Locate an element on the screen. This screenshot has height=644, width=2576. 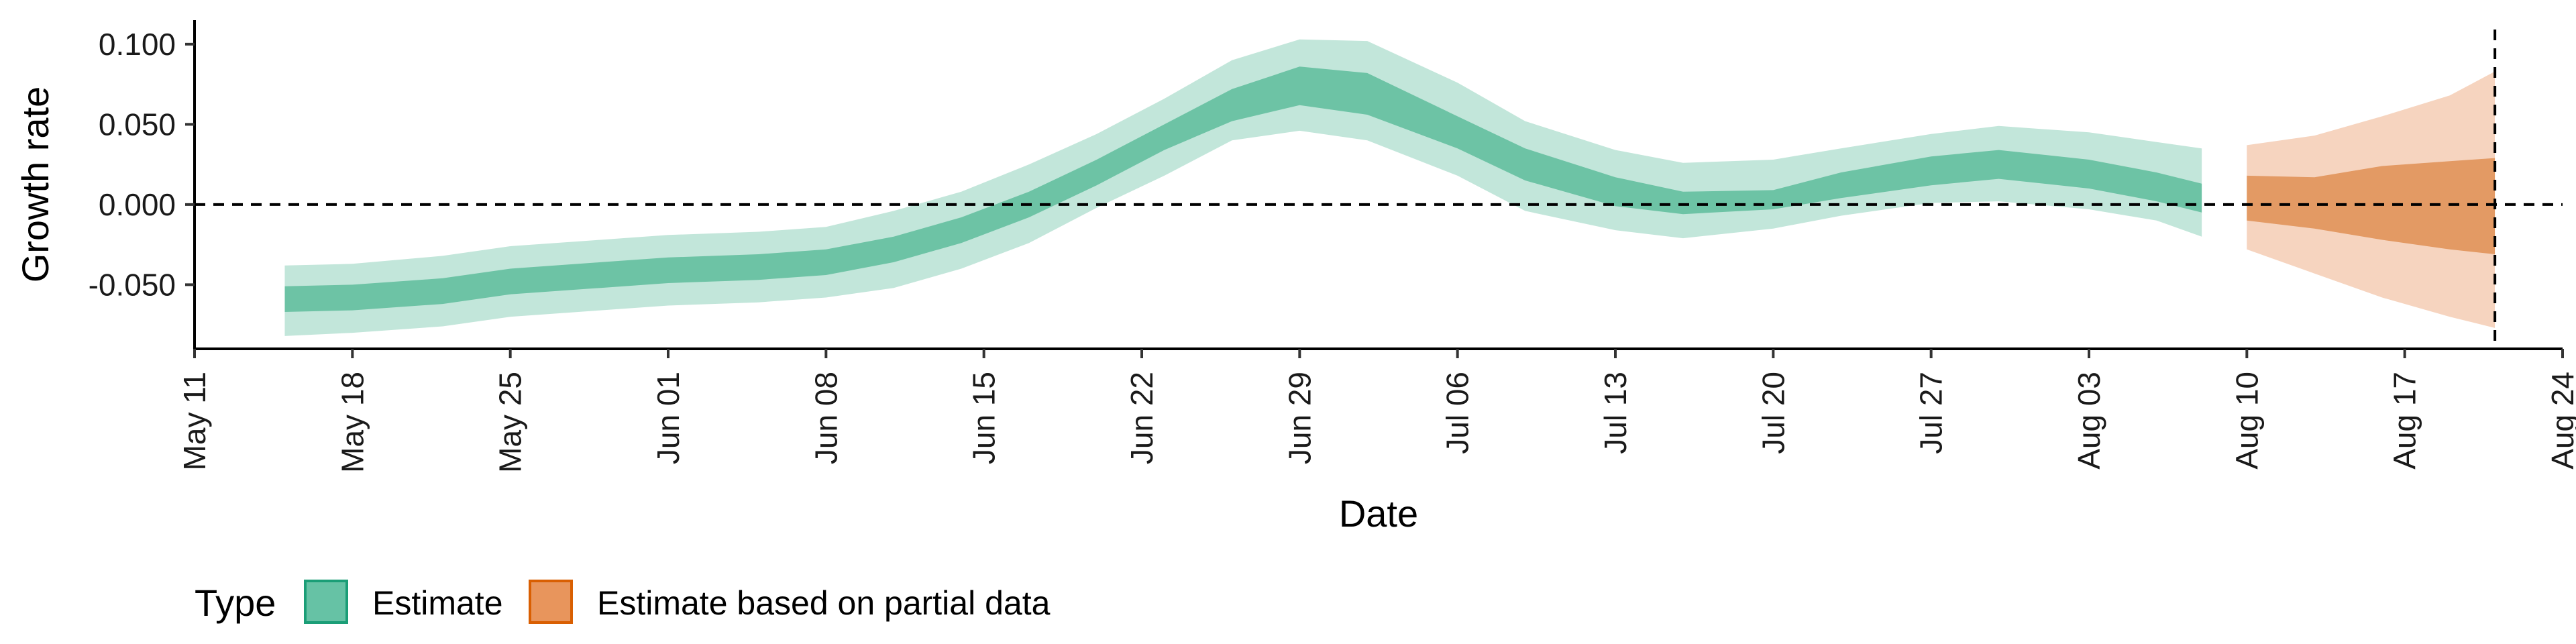
y-axis-title: Growth rate is located at coordinates (35, 185).